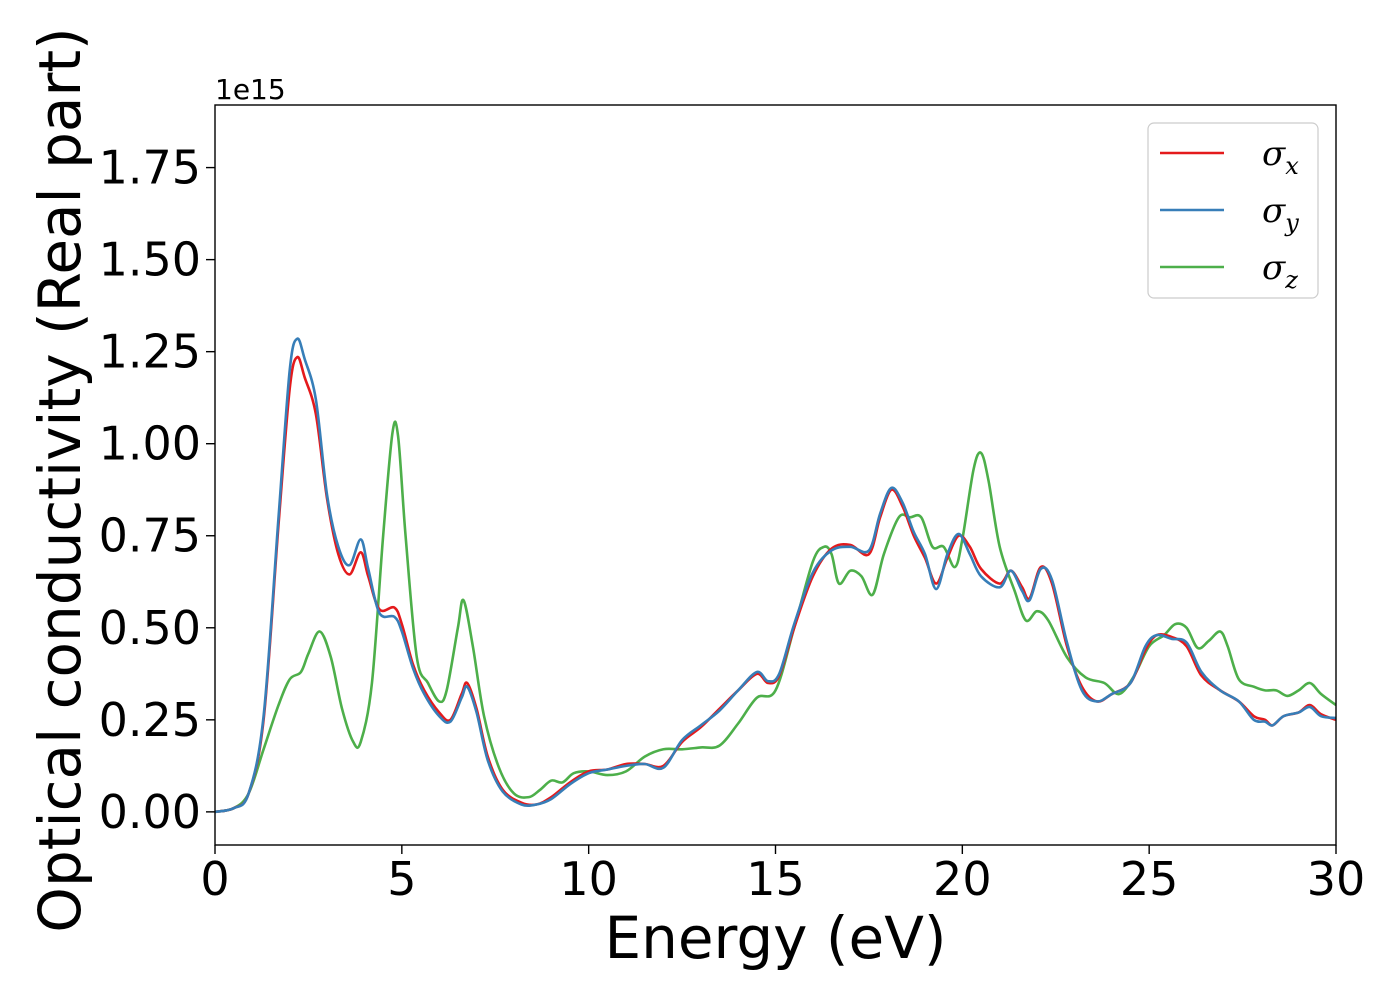 This screenshot has height=1005, width=1400. What do you see at coordinates (1280, 271) in the screenshot?
I see `legend-label: σz` at bounding box center [1280, 271].